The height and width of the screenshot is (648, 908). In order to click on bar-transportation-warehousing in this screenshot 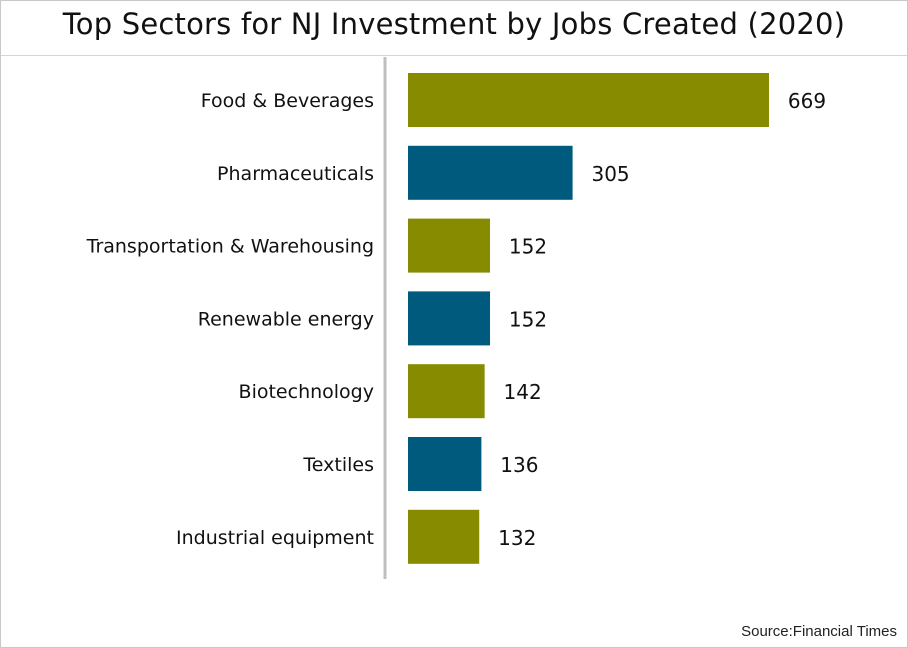, I will do `click(449, 245)`.